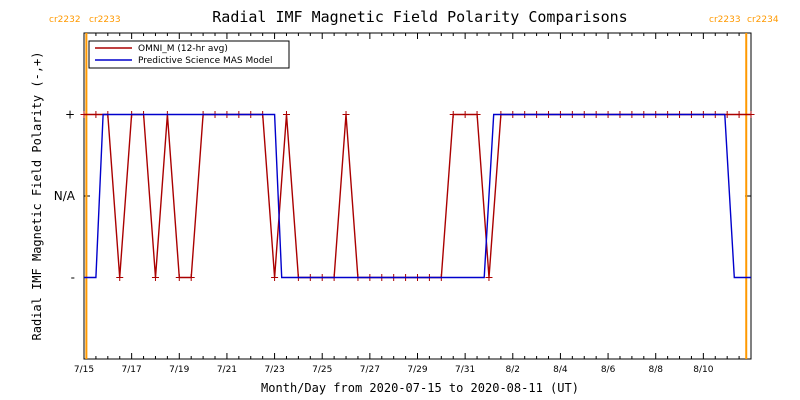 This screenshot has height=400, width=800. I want to click on legend-label-omni: OMNI_M (12-hr avg), so click(183, 49).